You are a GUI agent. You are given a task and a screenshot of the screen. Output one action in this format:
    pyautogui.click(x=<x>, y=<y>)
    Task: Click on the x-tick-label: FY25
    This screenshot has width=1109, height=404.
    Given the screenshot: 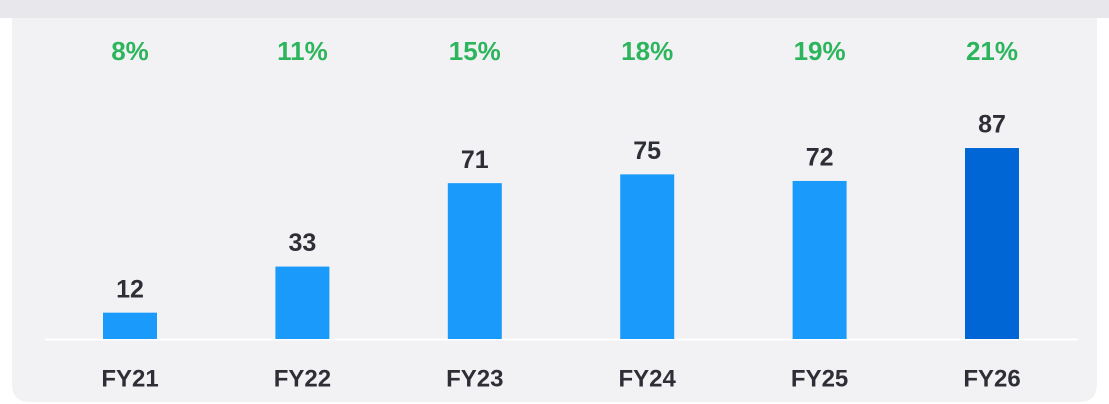 What is the action you would take?
    pyautogui.click(x=819, y=378)
    